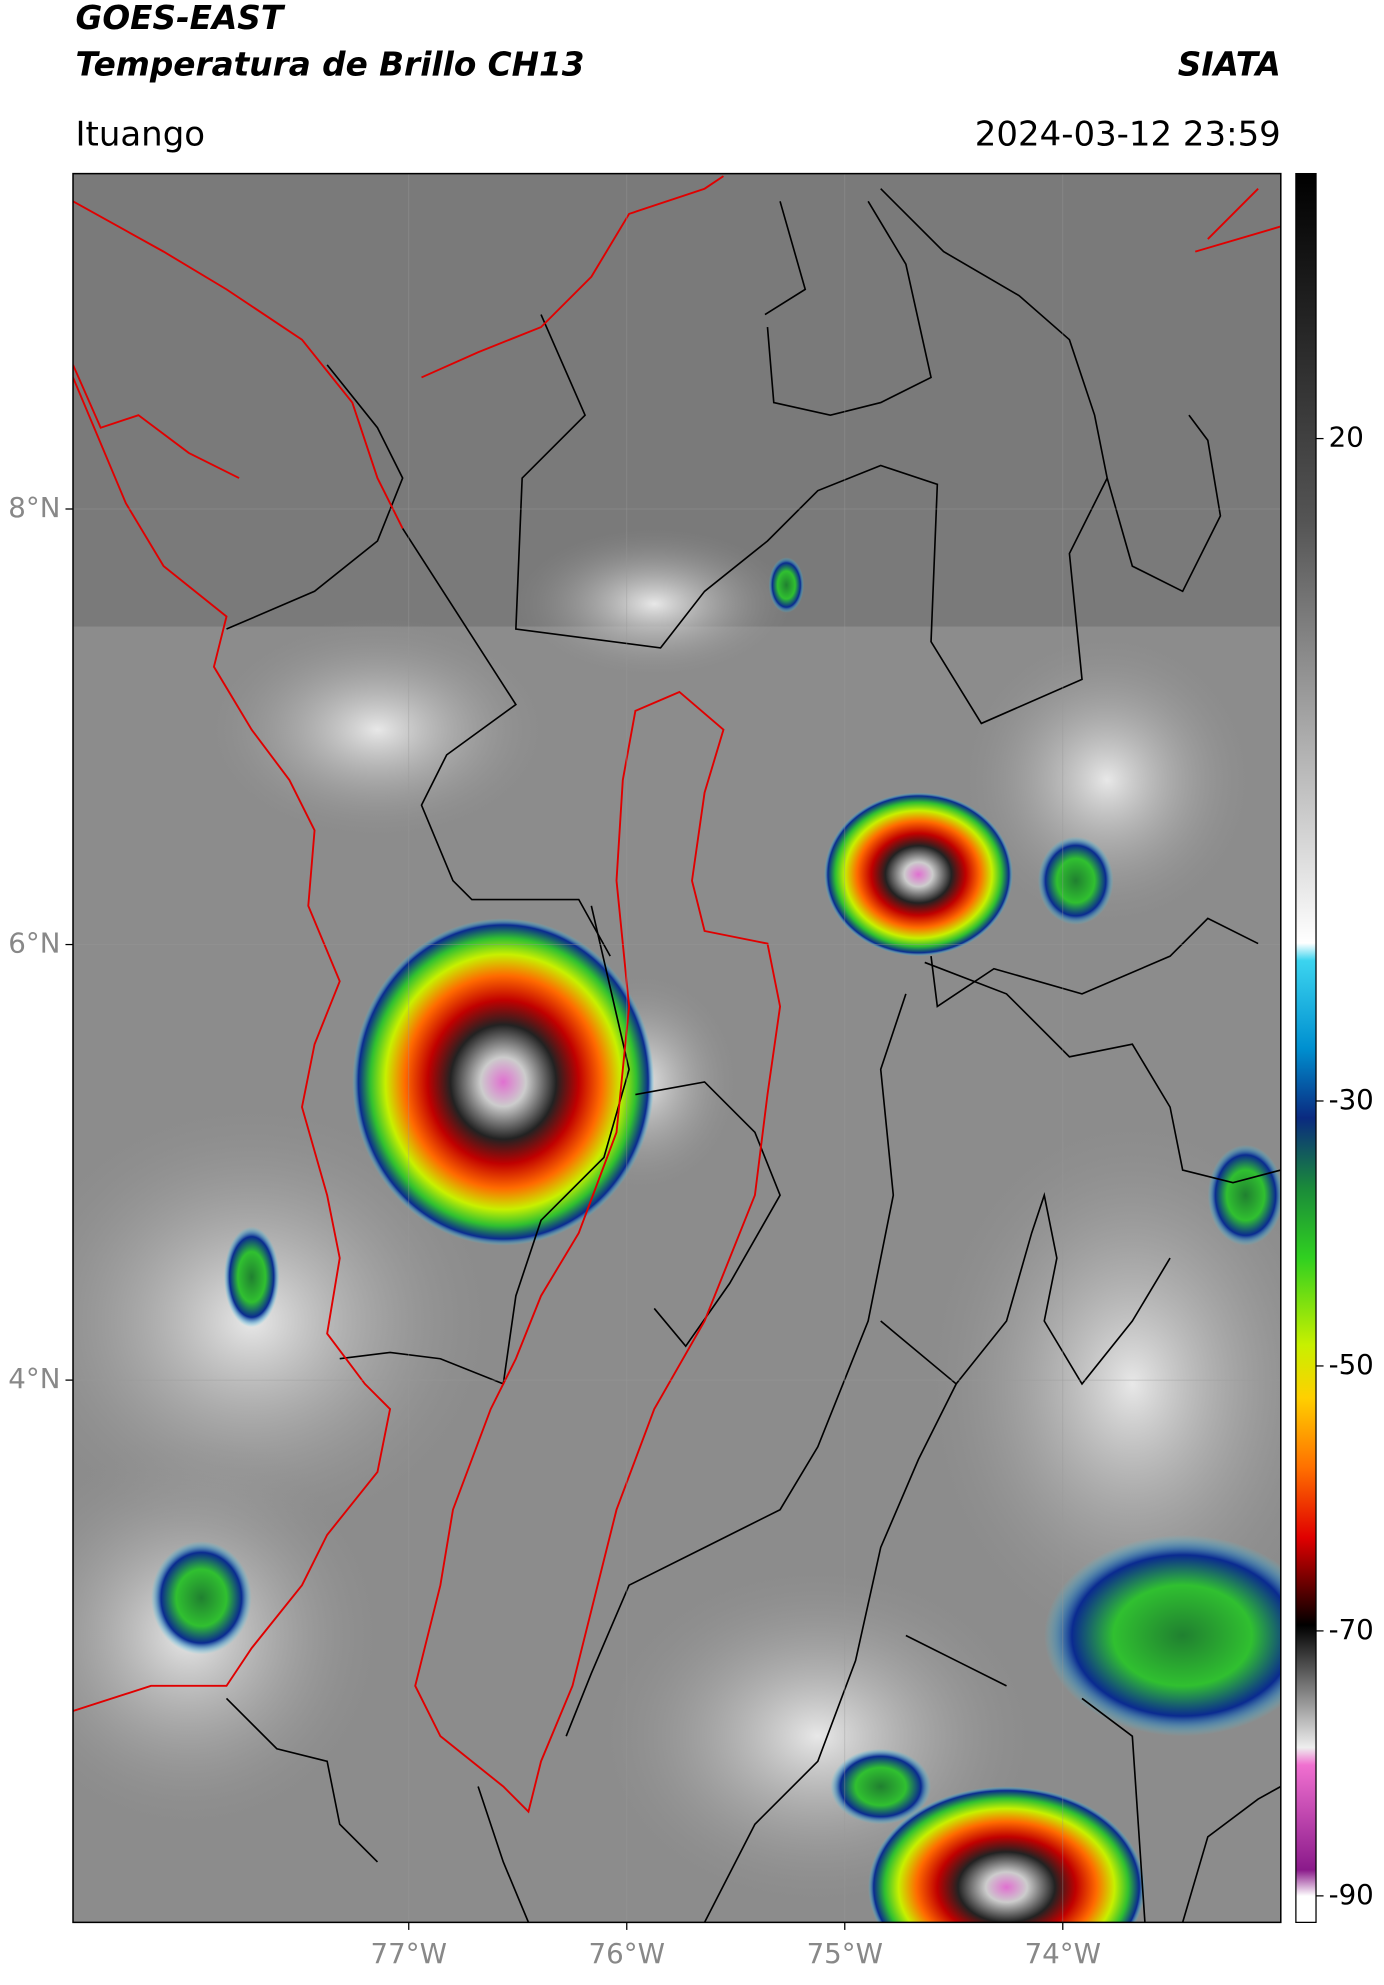 This screenshot has width=1384, height=1985. What do you see at coordinates (1306, 1048) in the screenshot?
I see `colorbar` at bounding box center [1306, 1048].